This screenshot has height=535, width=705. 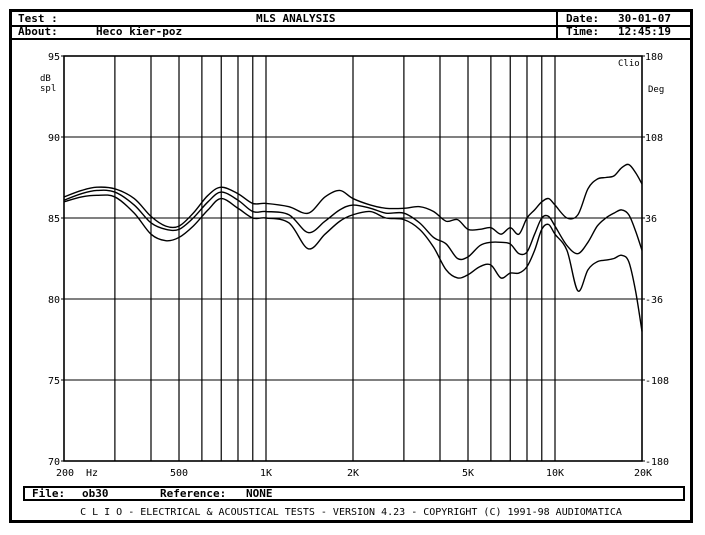 I want to click on header-divider, so click(x=351, y=26).